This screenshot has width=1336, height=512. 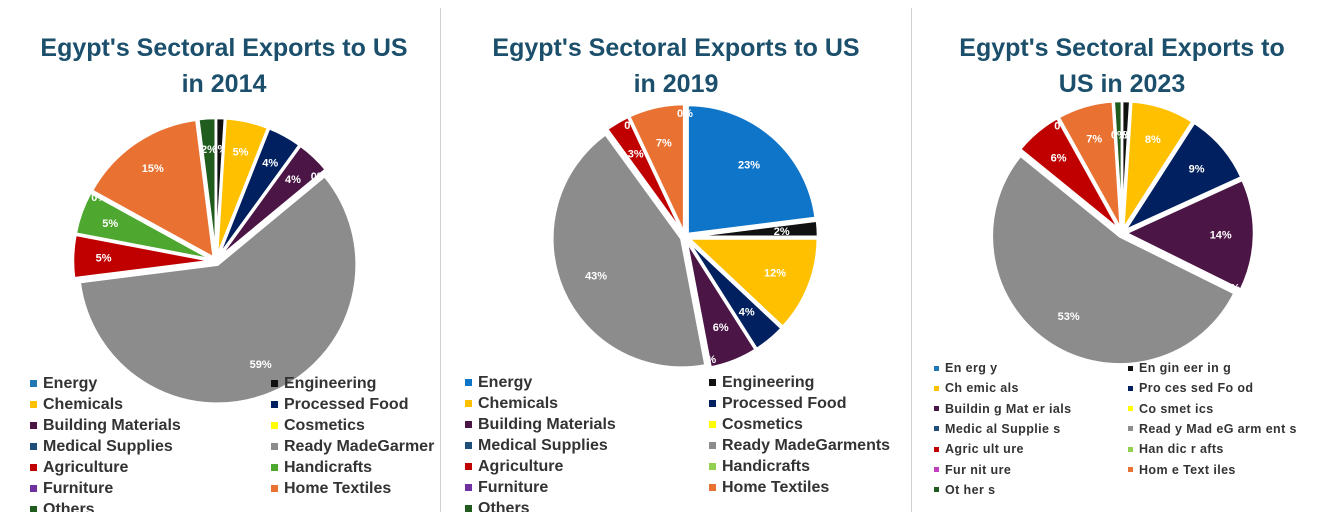 I want to click on legend-item-home-textiles: Home Textiles, so click(x=331, y=488).